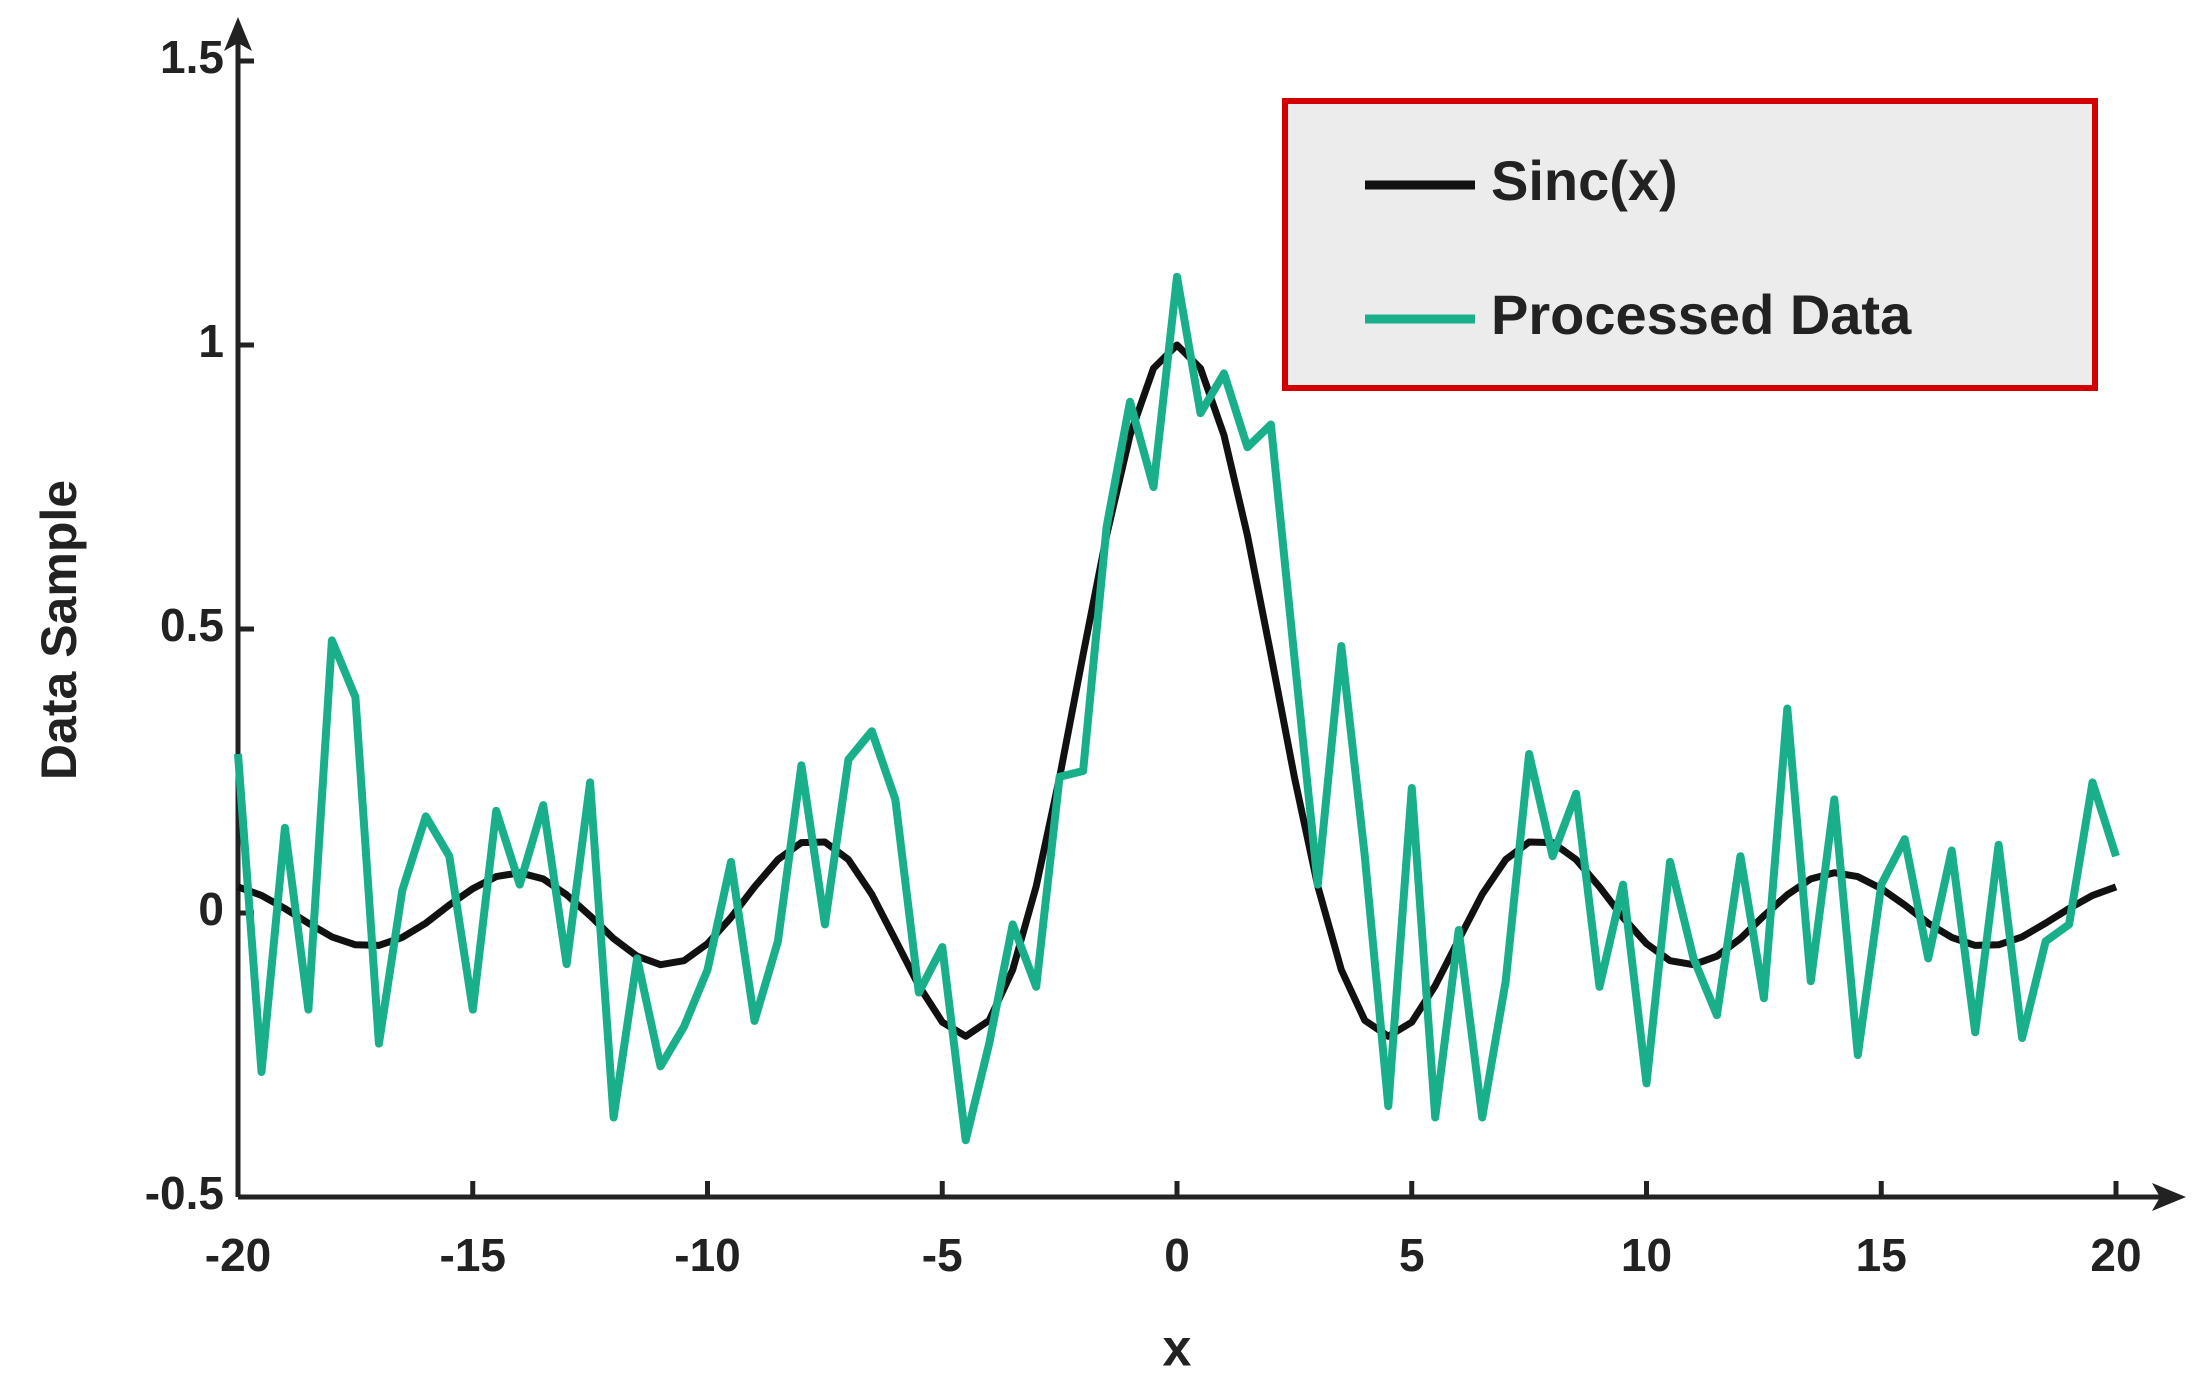  I want to click on legend-label: Processed Data, so click(1701, 314).